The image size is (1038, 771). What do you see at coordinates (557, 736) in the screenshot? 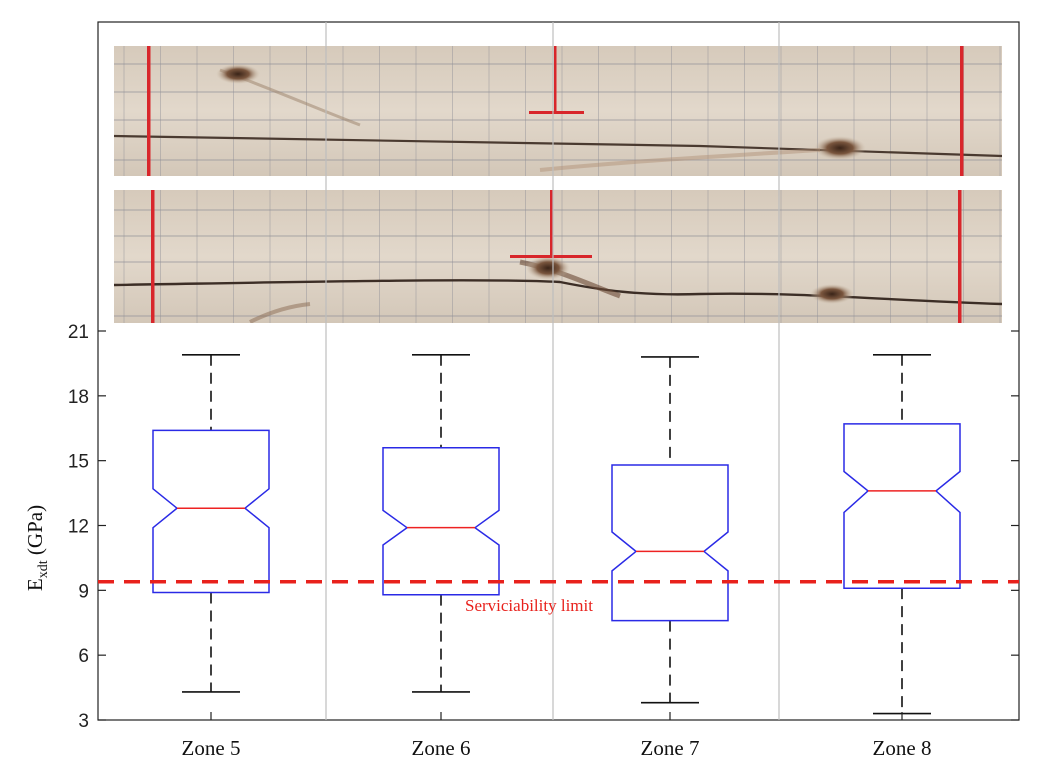
I see `x-axis: Zone 5 Zone 6 Zone 7 Zone 8` at bounding box center [557, 736].